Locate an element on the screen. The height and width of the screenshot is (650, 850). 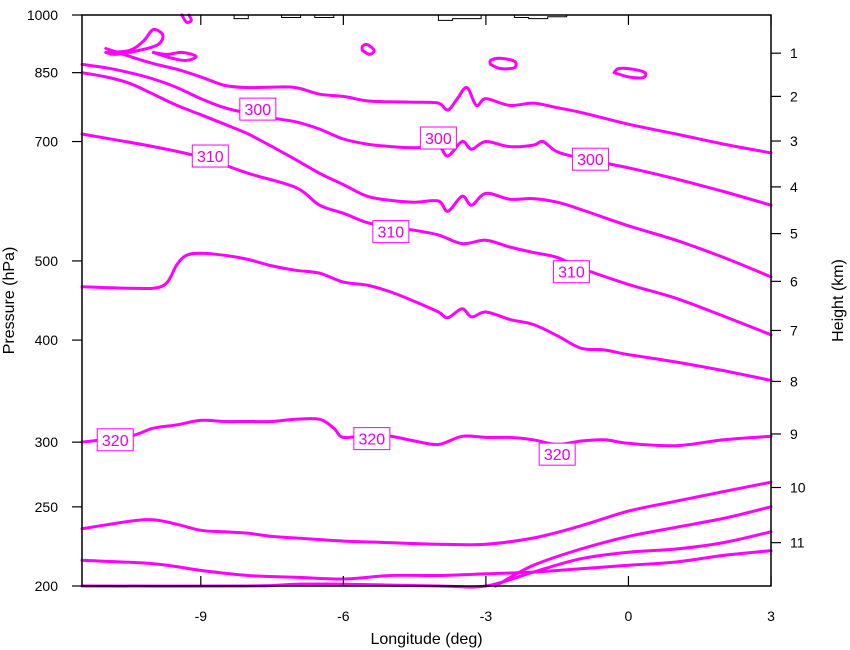
x-tick-label: 0 is located at coordinates (629, 616).